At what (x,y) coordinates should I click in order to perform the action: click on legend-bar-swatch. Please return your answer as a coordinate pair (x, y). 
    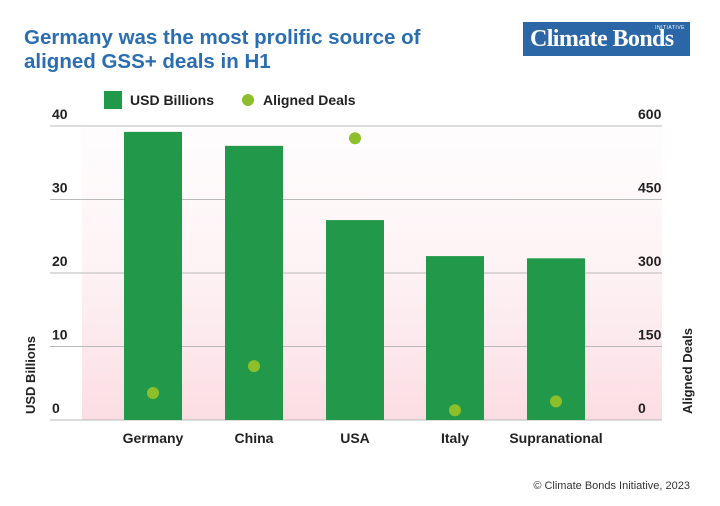
    Looking at the image, I should click on (113, 100).